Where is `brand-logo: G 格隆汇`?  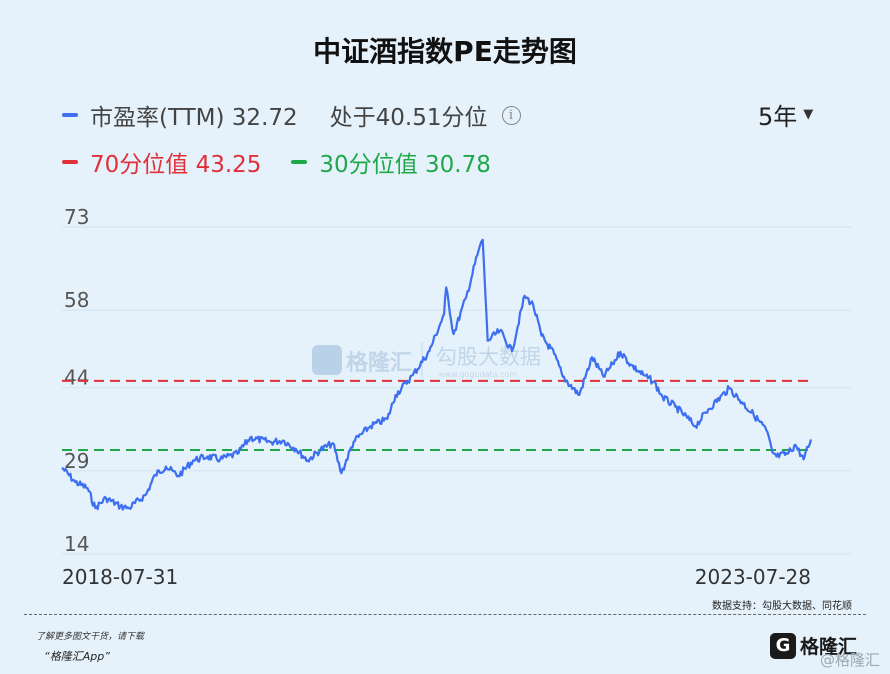 brand-logo: G 格隆汇 is located at coordinates (813, 645).